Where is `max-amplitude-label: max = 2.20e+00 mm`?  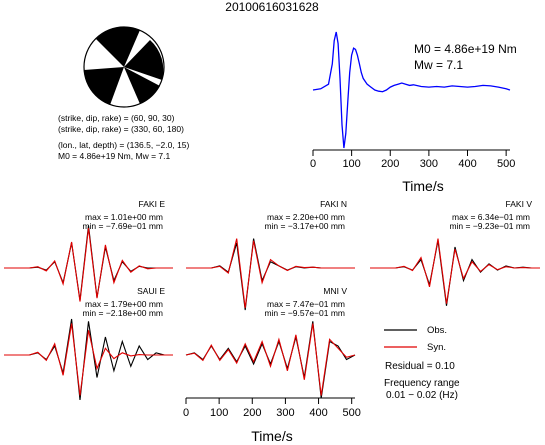
max-amplitude-label: max = 2.20e+00 mm is located at coordinates (306, 217).